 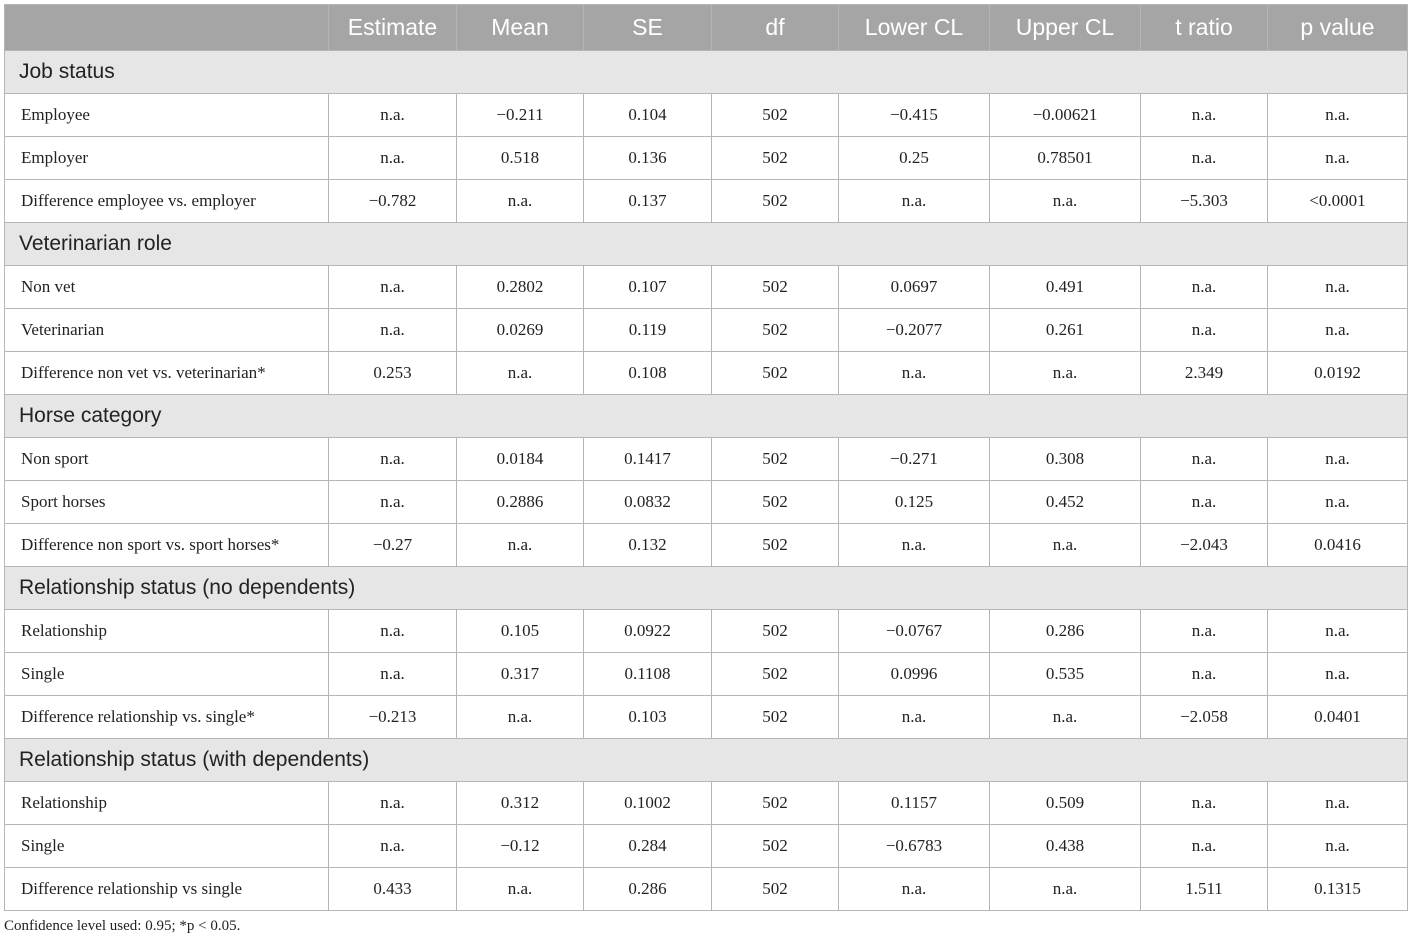 I want to click on column-header: Estimate, so click(x=392, y=27).